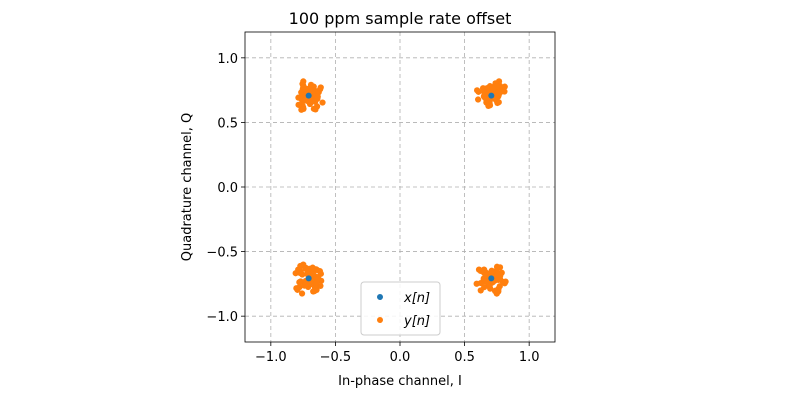 The width and height of the screenshot is (800, 400). Describe the element at coordinates (529, 357) in the screenshot. I see `x-tick-label: 1.0` at that location.